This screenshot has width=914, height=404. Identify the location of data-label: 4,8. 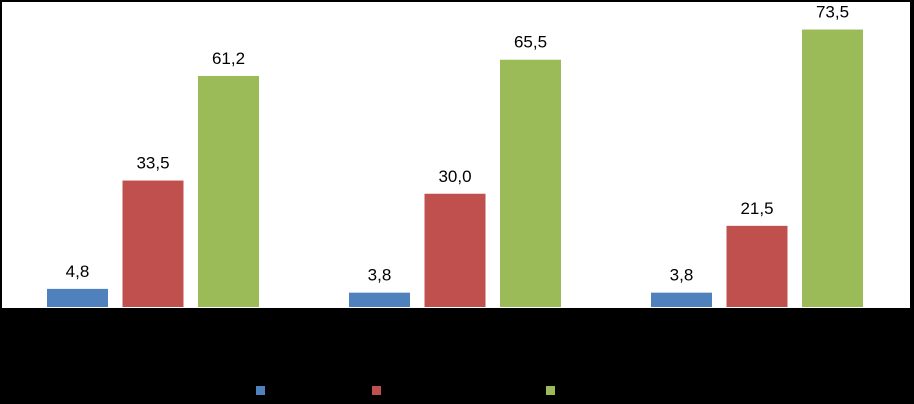
(78, 271).